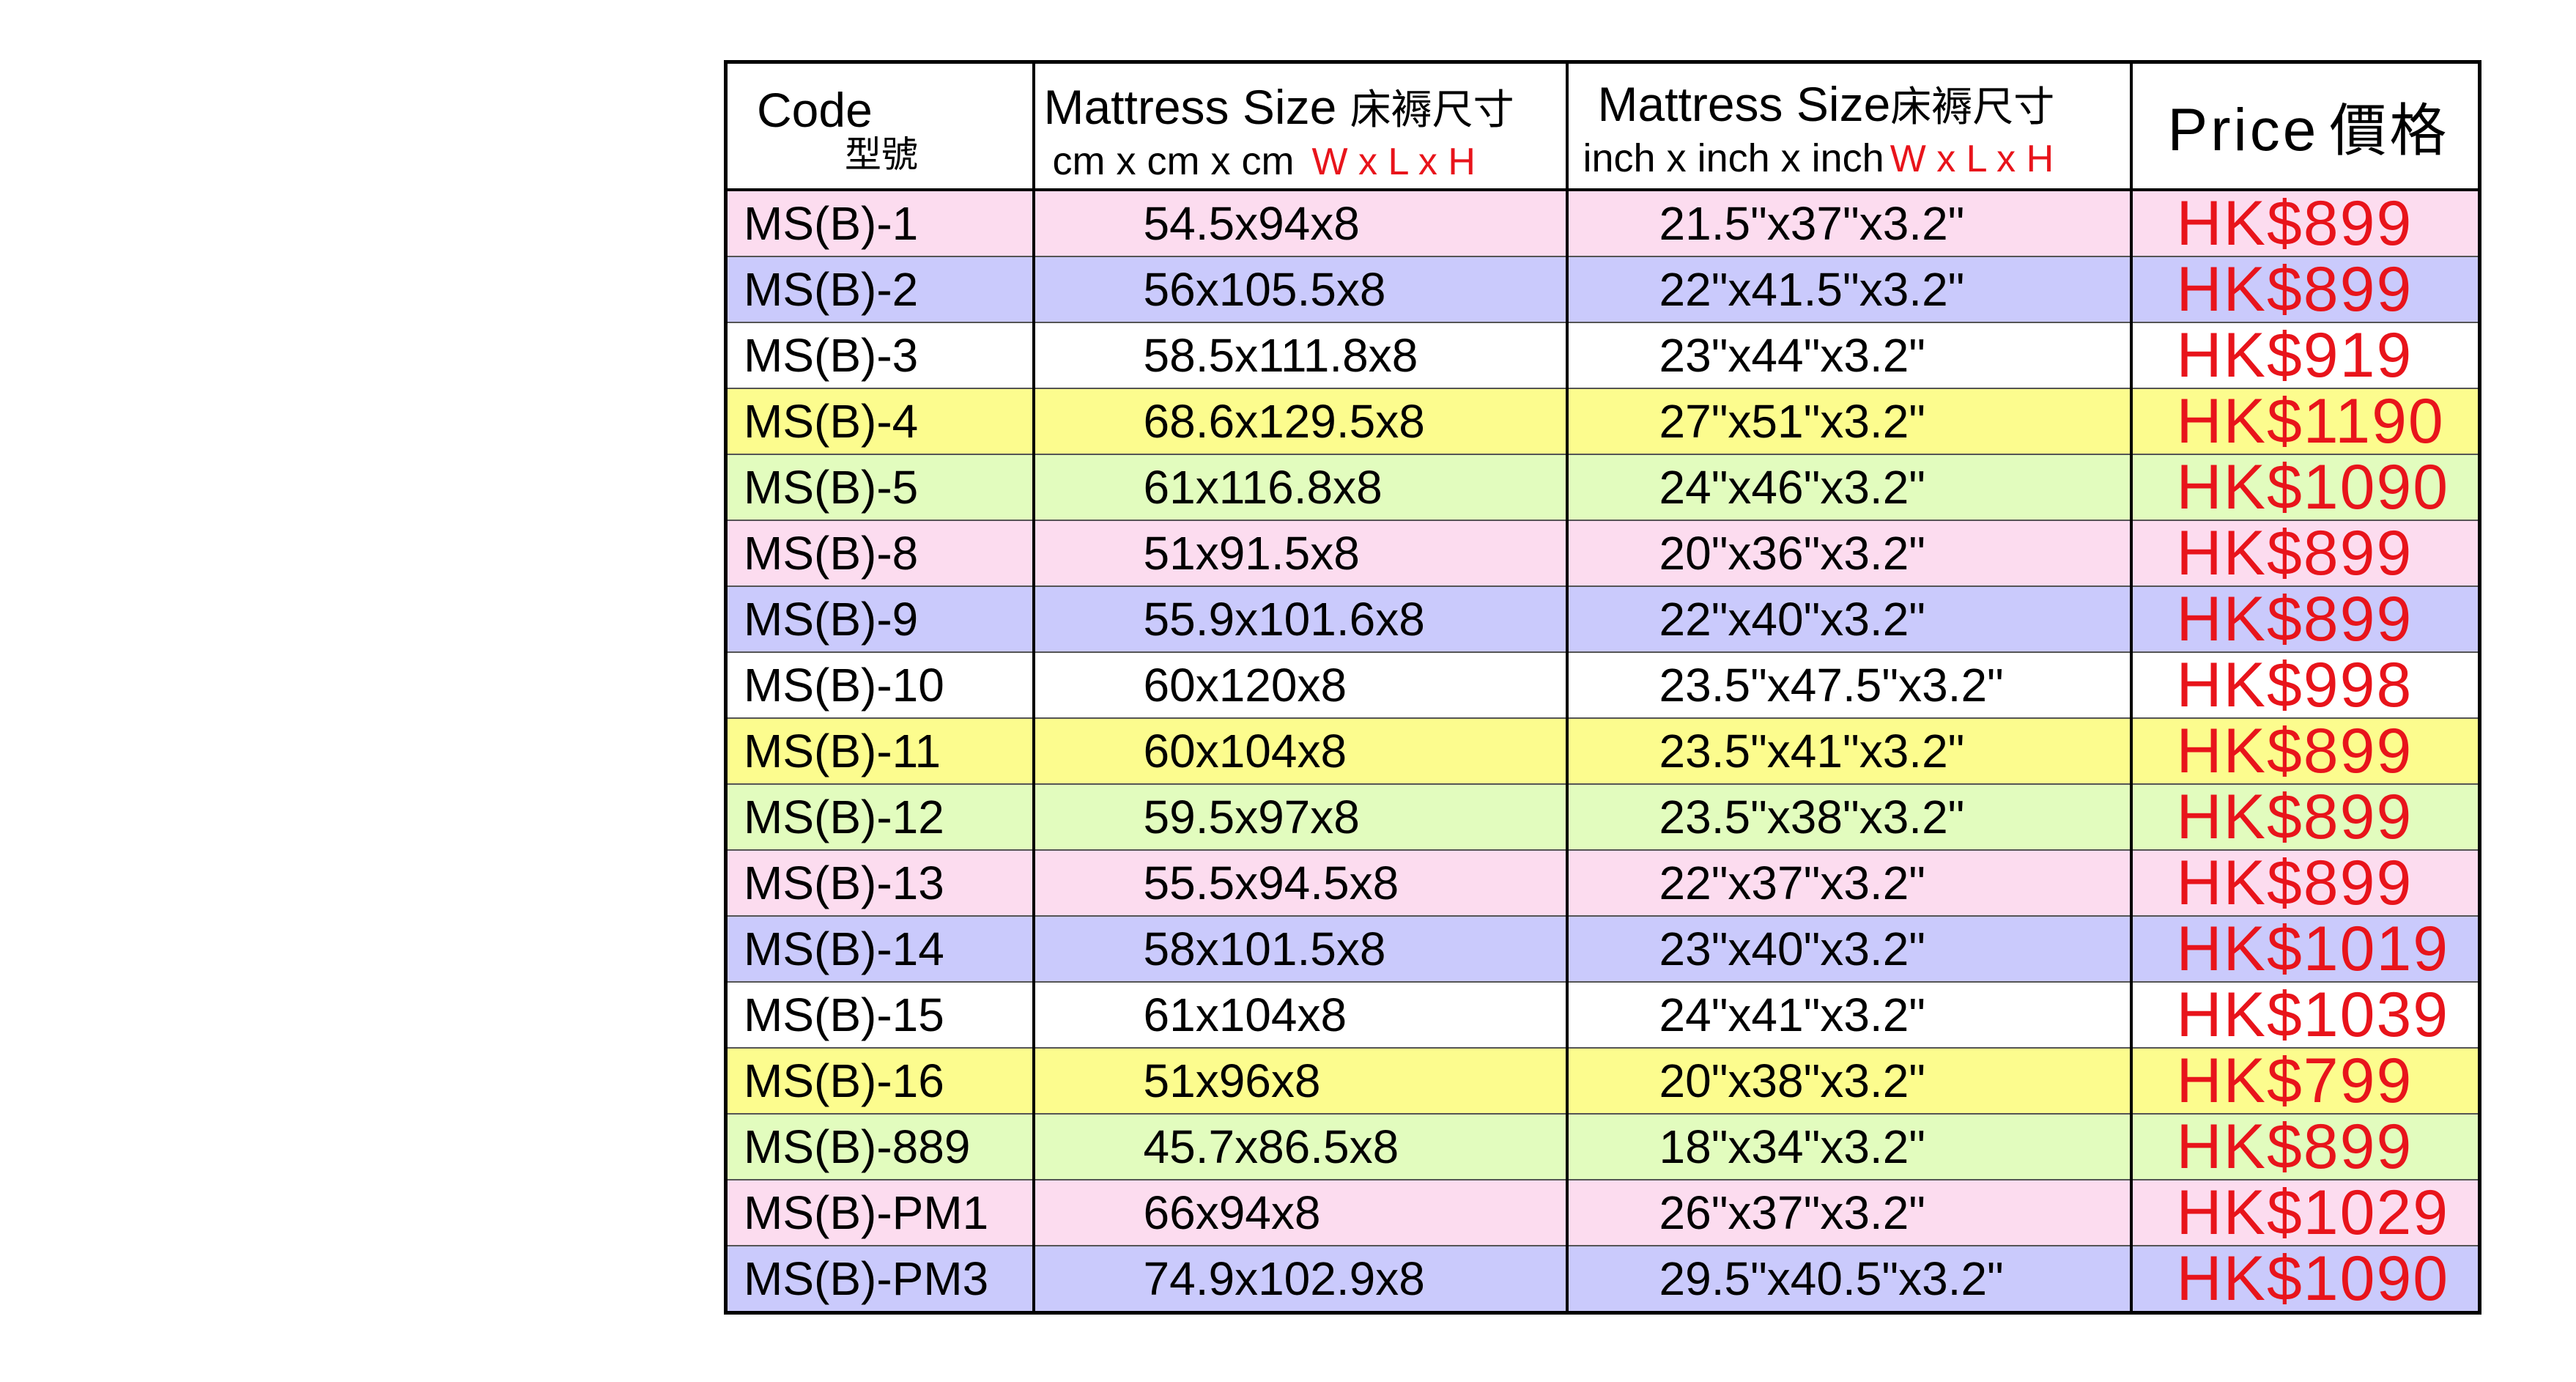 This screenshot has width=2576, height=1382. I want to click on table-row: MS(B)-9 55.9x101.6x8 22"x40"x3.2" HK$899, so click(1602, 619).